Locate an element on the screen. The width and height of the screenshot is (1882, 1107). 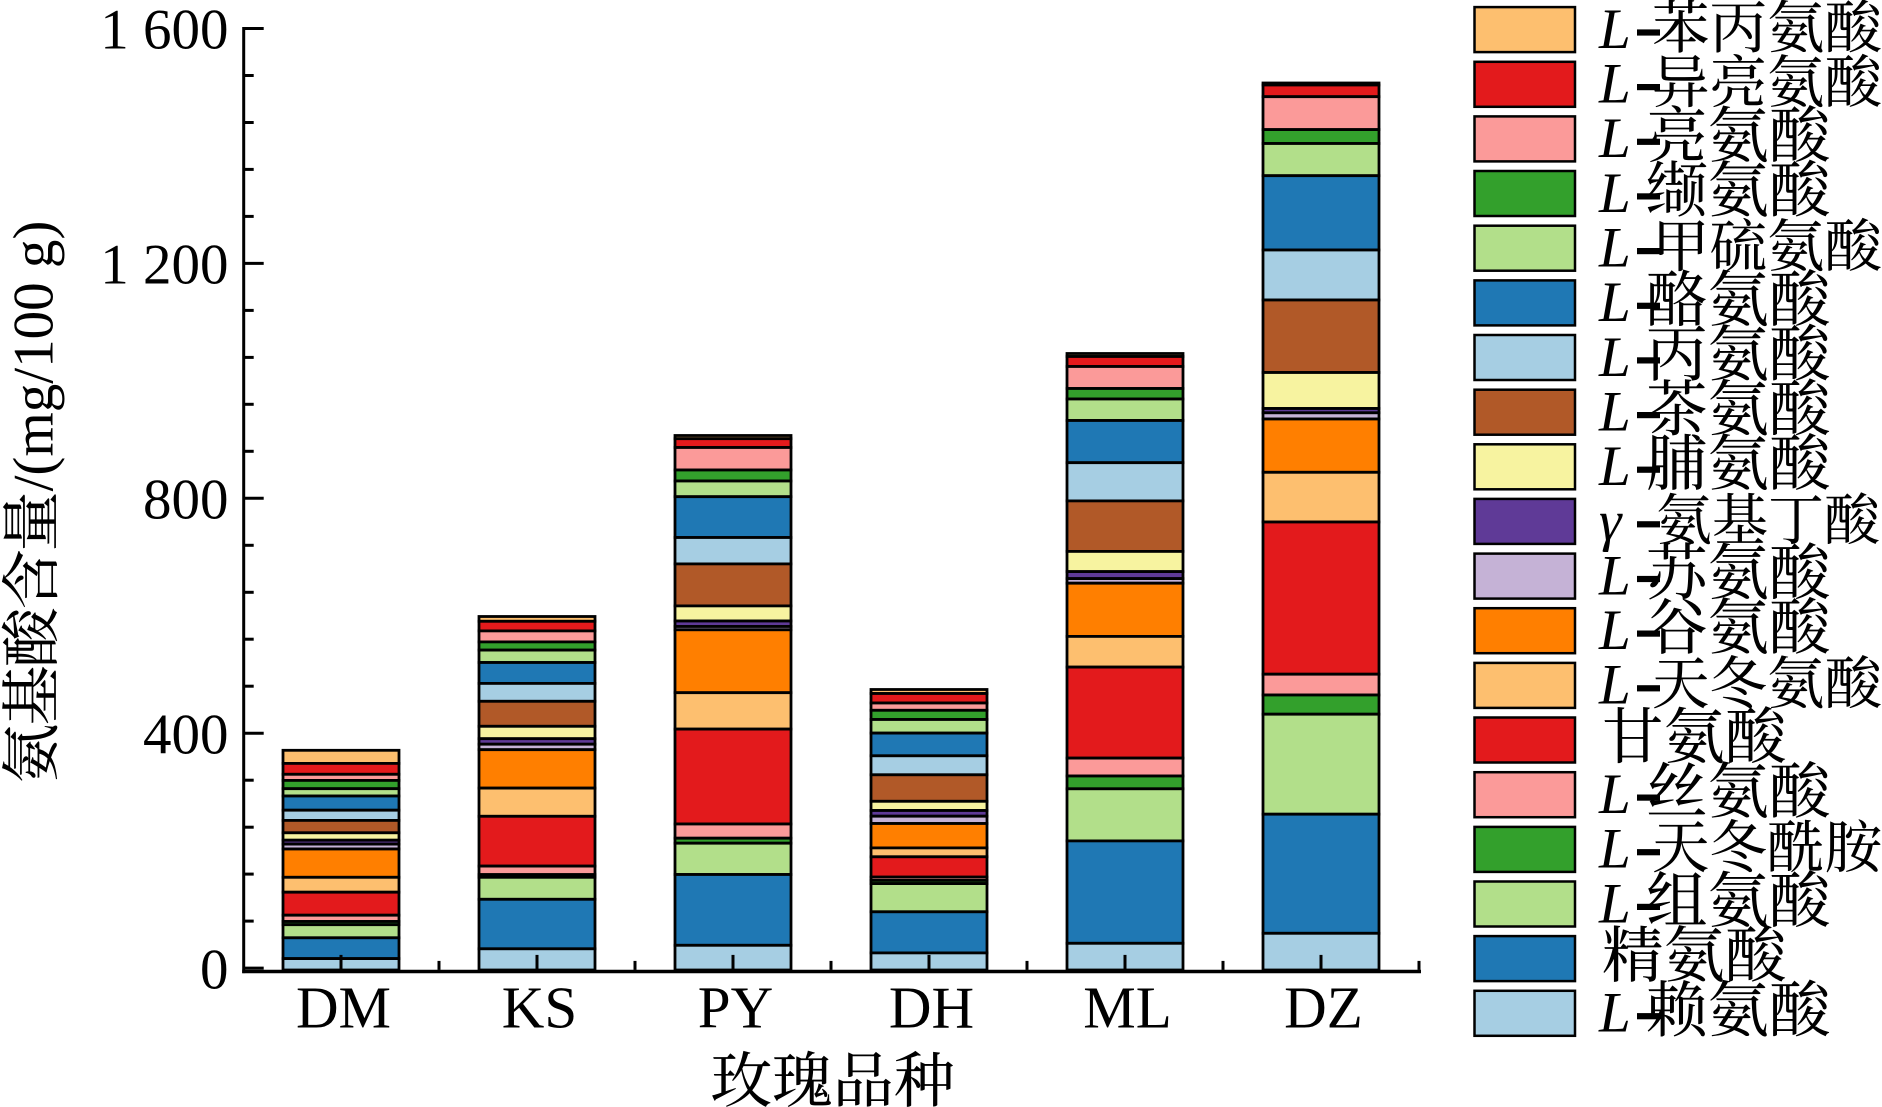
svg-text: KS is located at coordinates (539, 1008).